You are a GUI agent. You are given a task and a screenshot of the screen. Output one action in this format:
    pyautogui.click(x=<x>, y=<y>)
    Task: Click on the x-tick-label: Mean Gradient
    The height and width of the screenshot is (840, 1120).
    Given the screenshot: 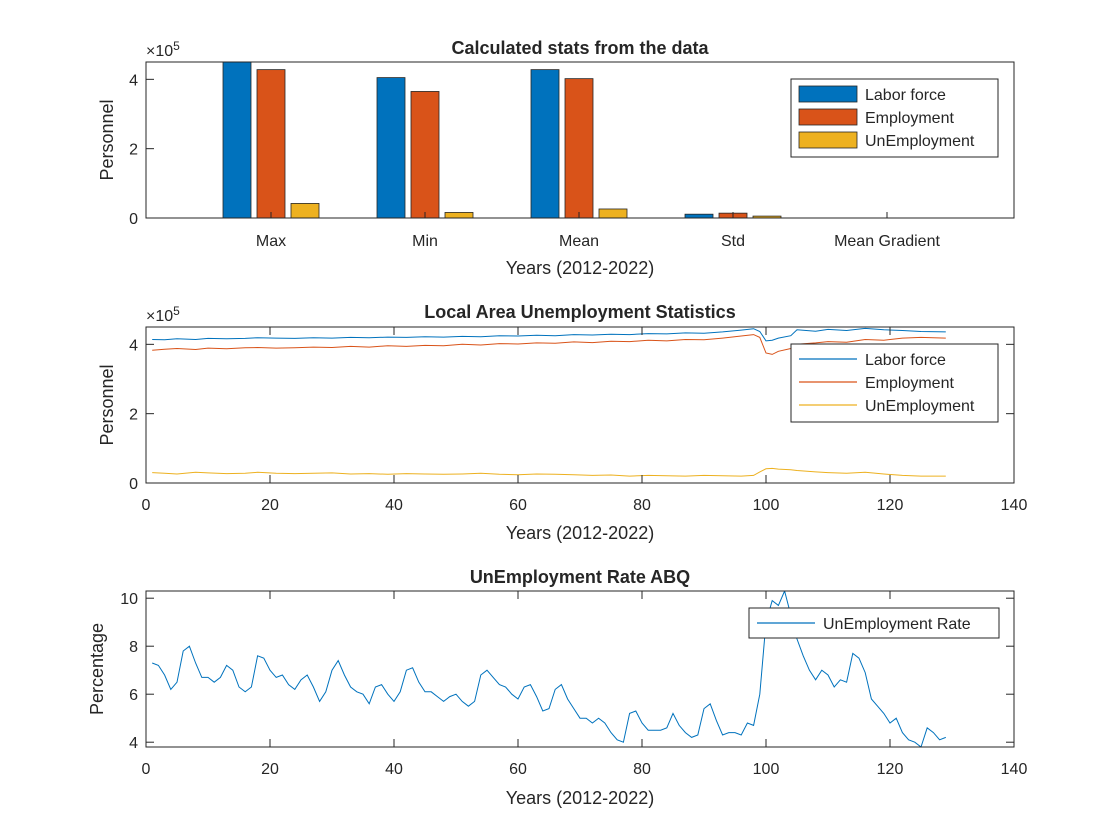 What is the action you would take?
    pyautogui.click(x=887, y=241)
    